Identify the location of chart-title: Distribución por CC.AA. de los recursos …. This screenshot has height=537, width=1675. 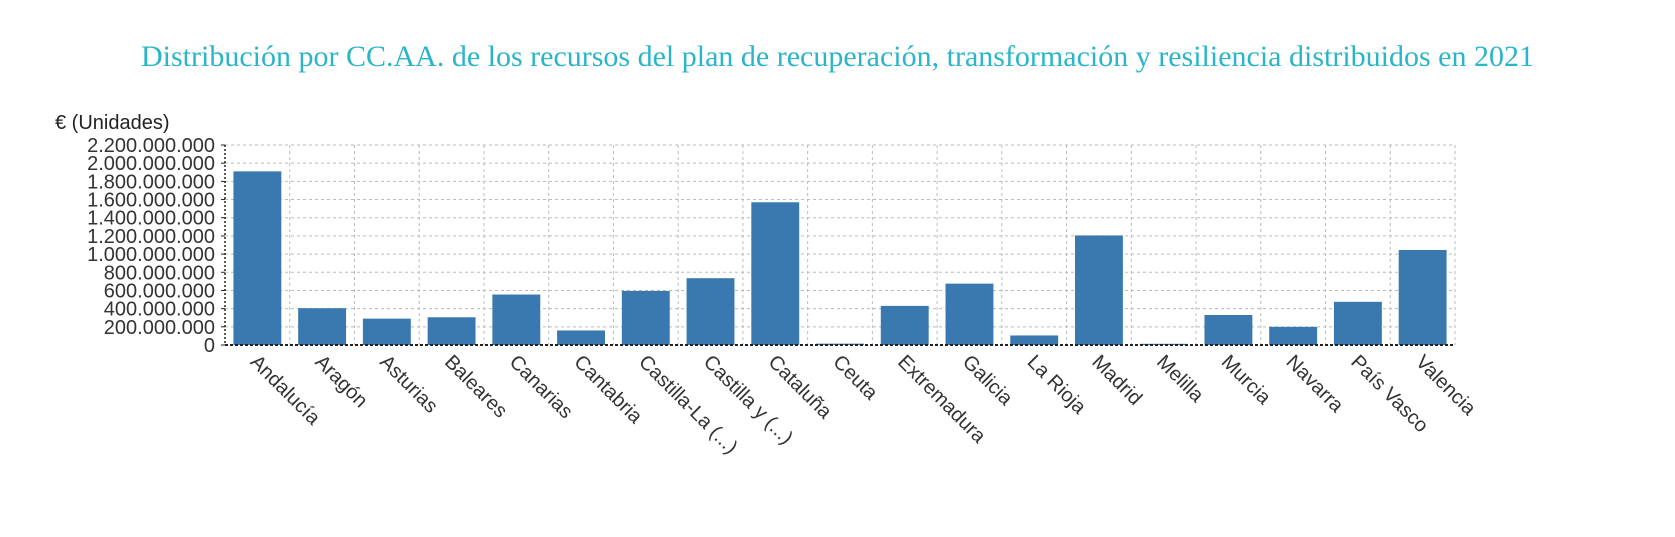
(837, 56).